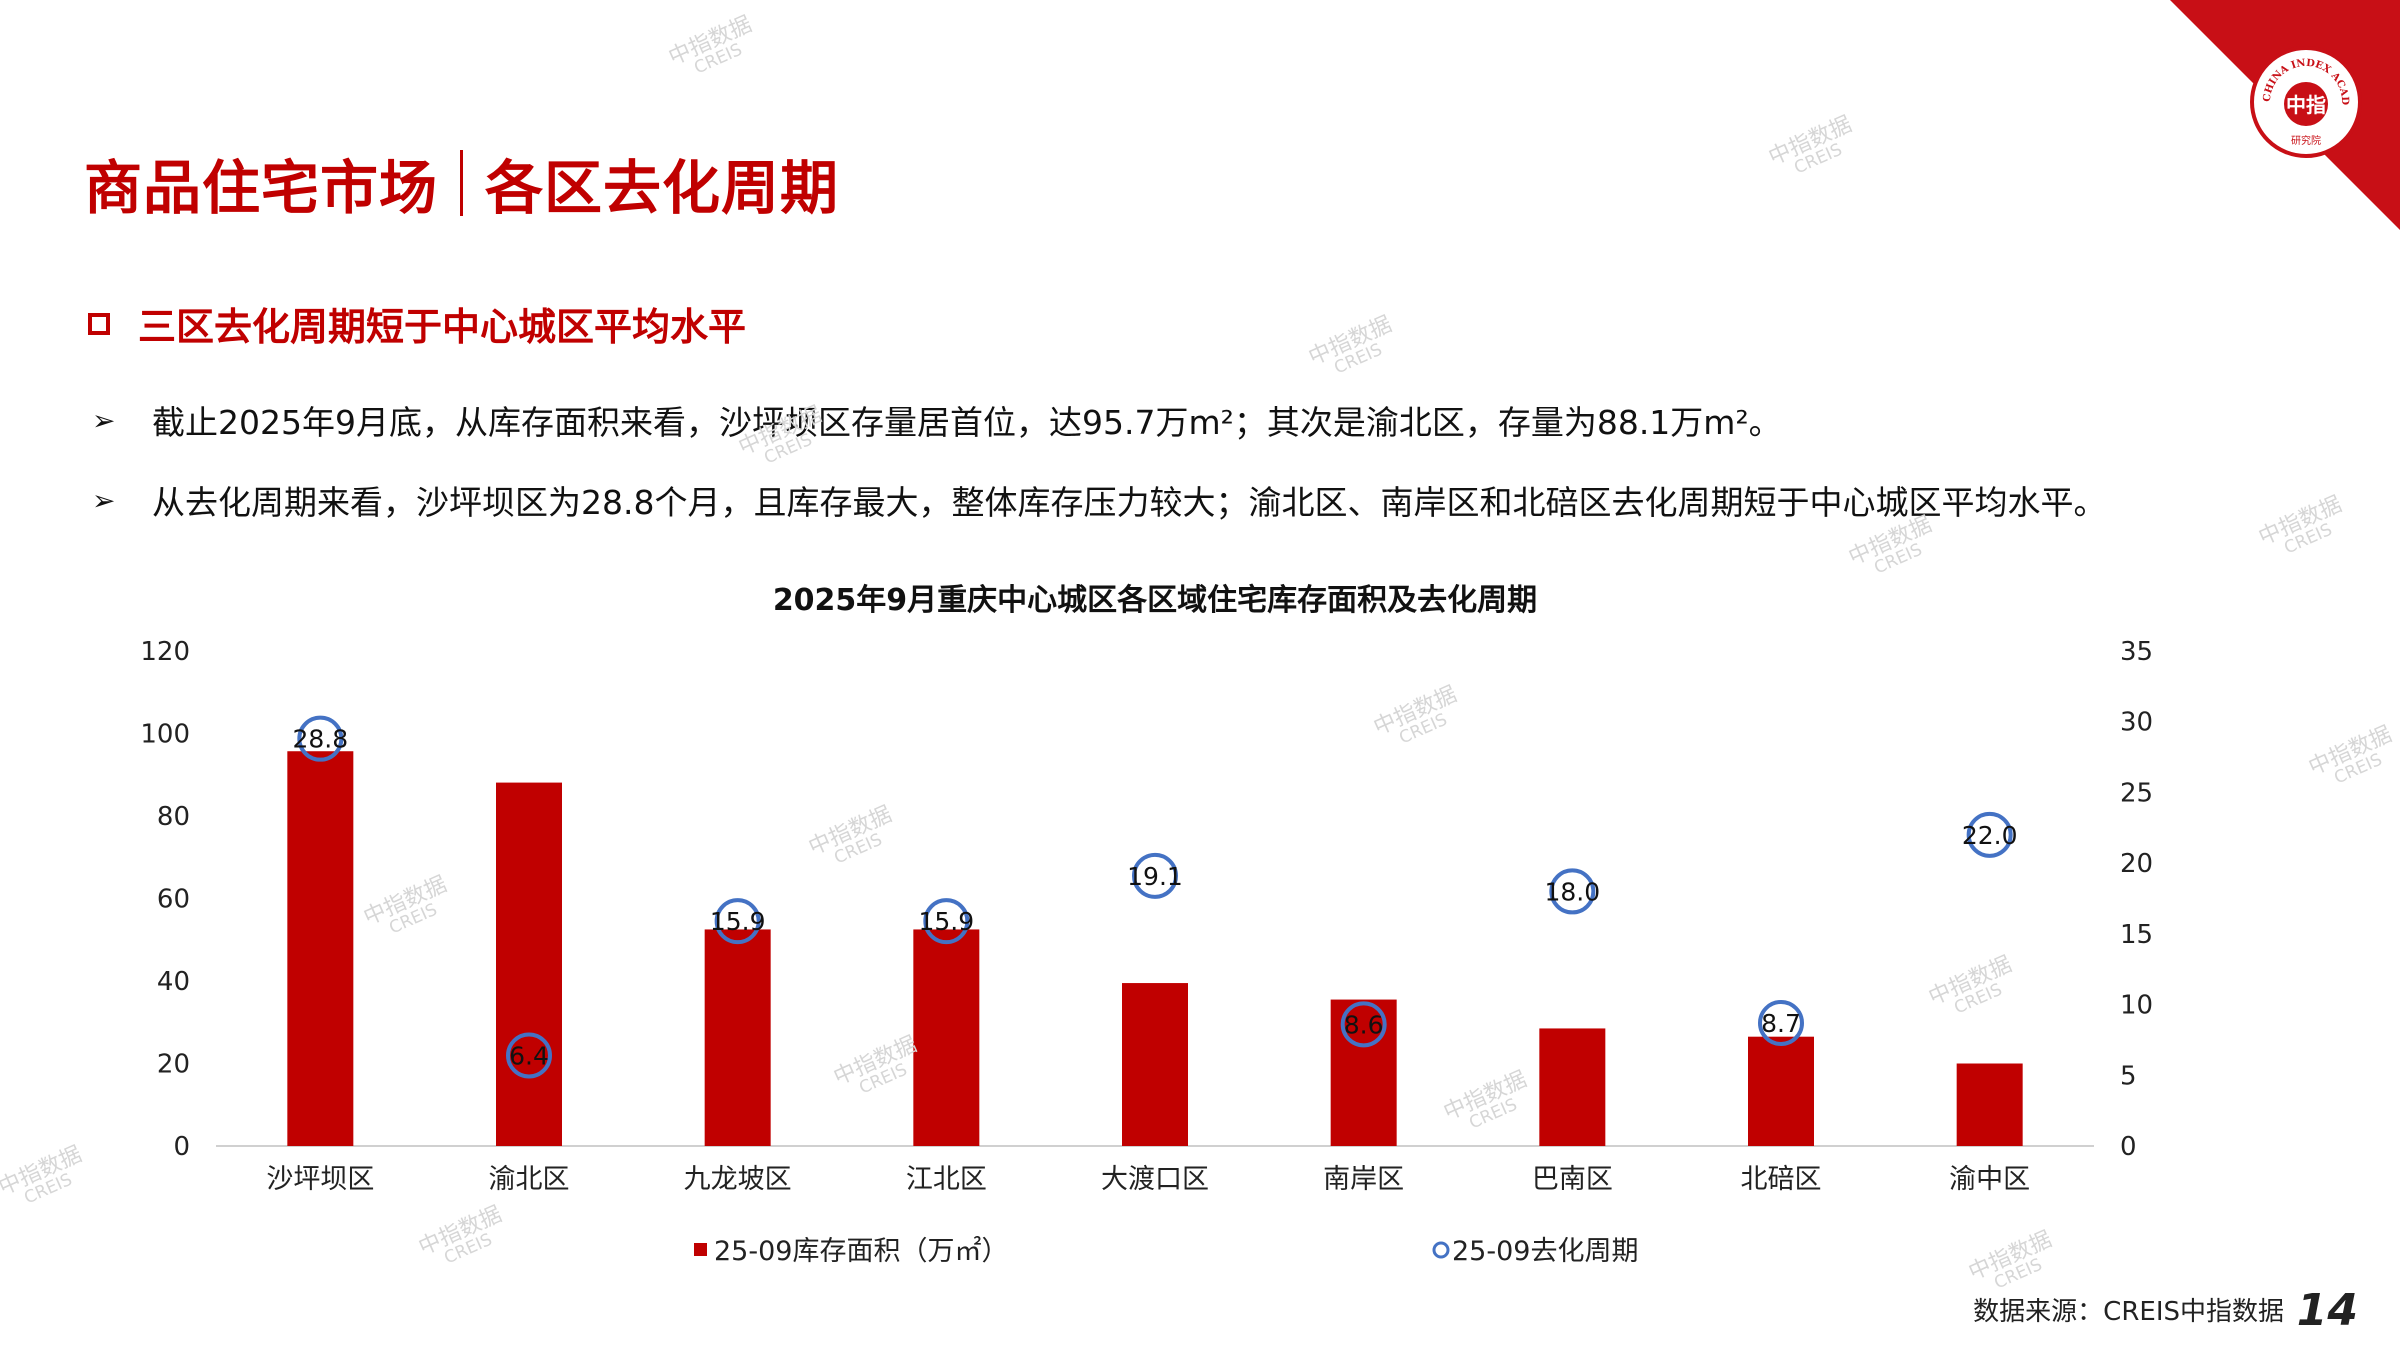 This screenshot has width=2400, height=1350. I want to click on academy-logo: CHINA INDEX ACADEMY 中指 研究院, so click(2305, 100).